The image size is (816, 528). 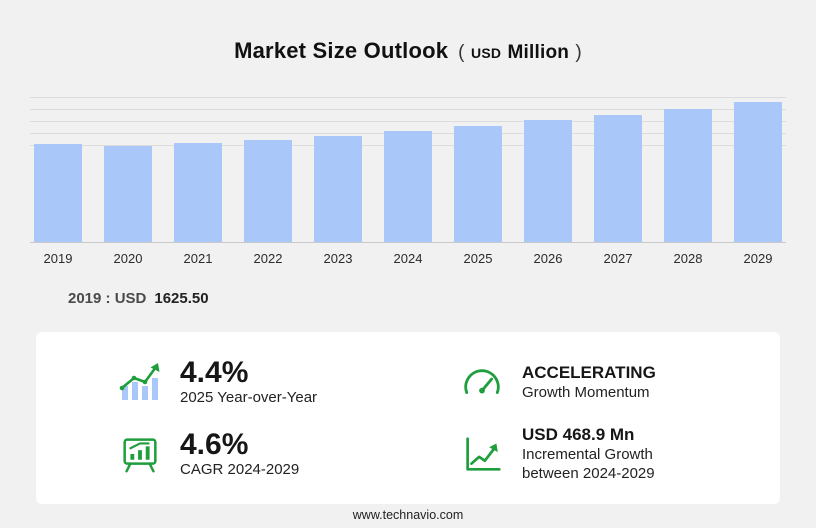 I want to click on stat-momentum-value: ACCELERATING, so click(x=589, y=372).